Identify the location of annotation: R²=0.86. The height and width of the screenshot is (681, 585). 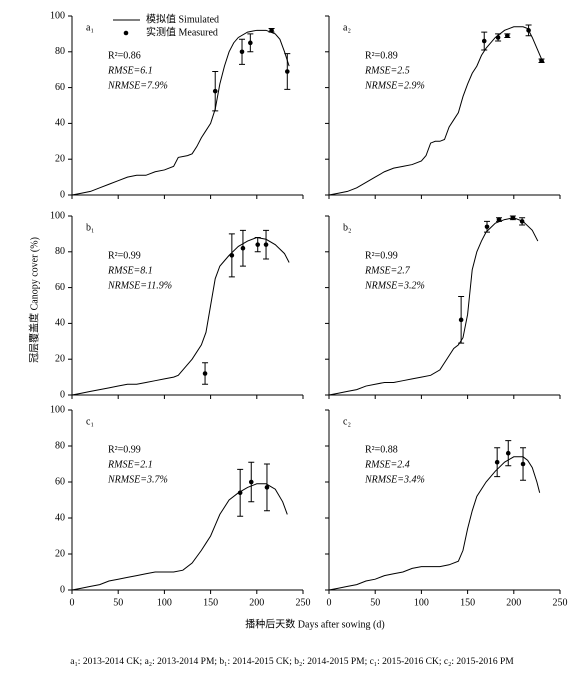
(124, 55).